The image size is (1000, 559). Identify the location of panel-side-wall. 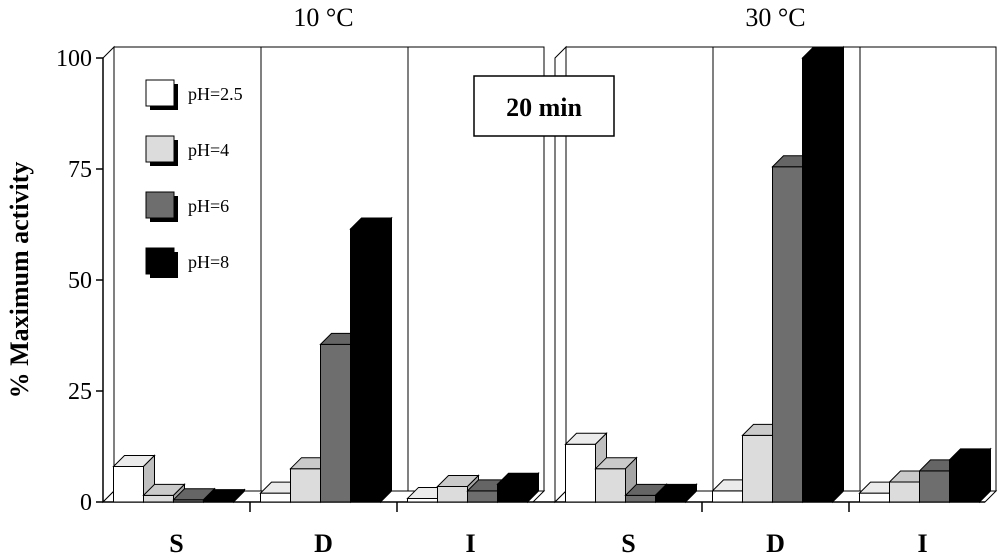
(108, 274).